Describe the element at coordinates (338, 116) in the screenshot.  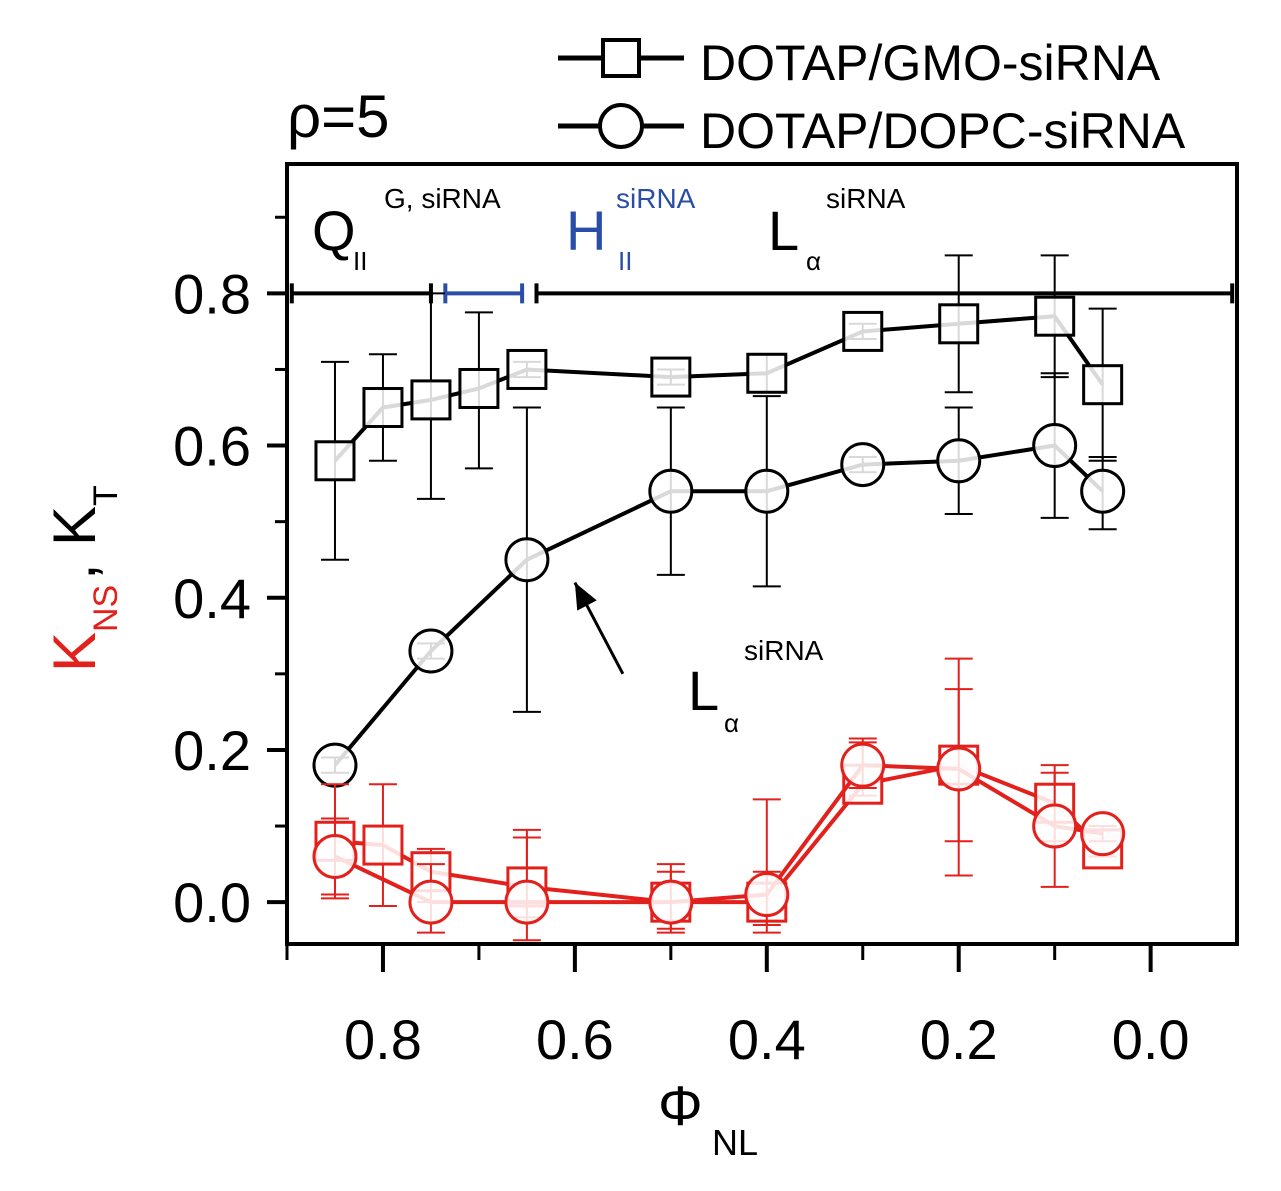
I see `chart-title: ρ=5` at that location.